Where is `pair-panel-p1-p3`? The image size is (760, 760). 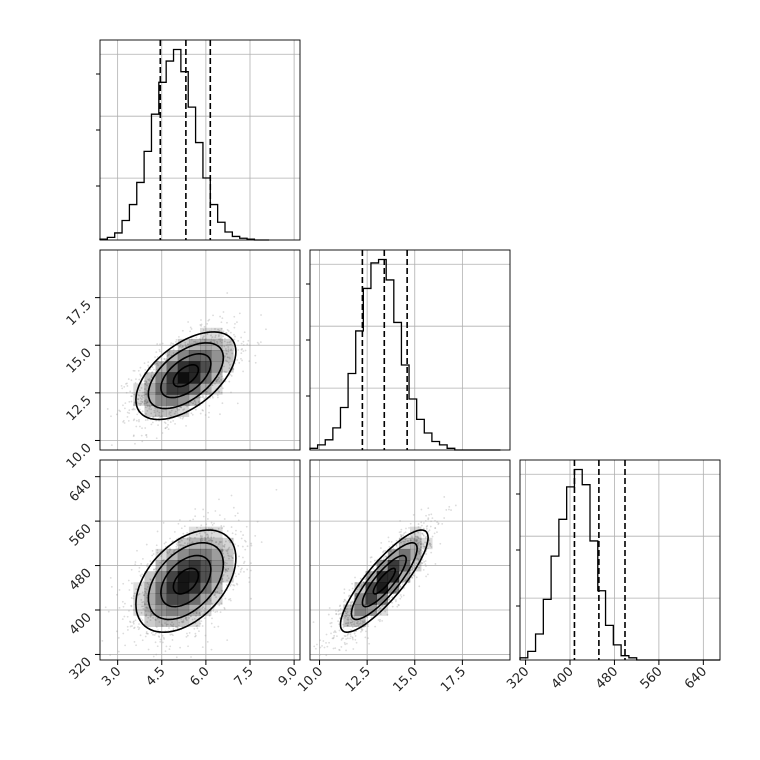
pair-panel-p1-p3 is located at coordinates (200, 560).